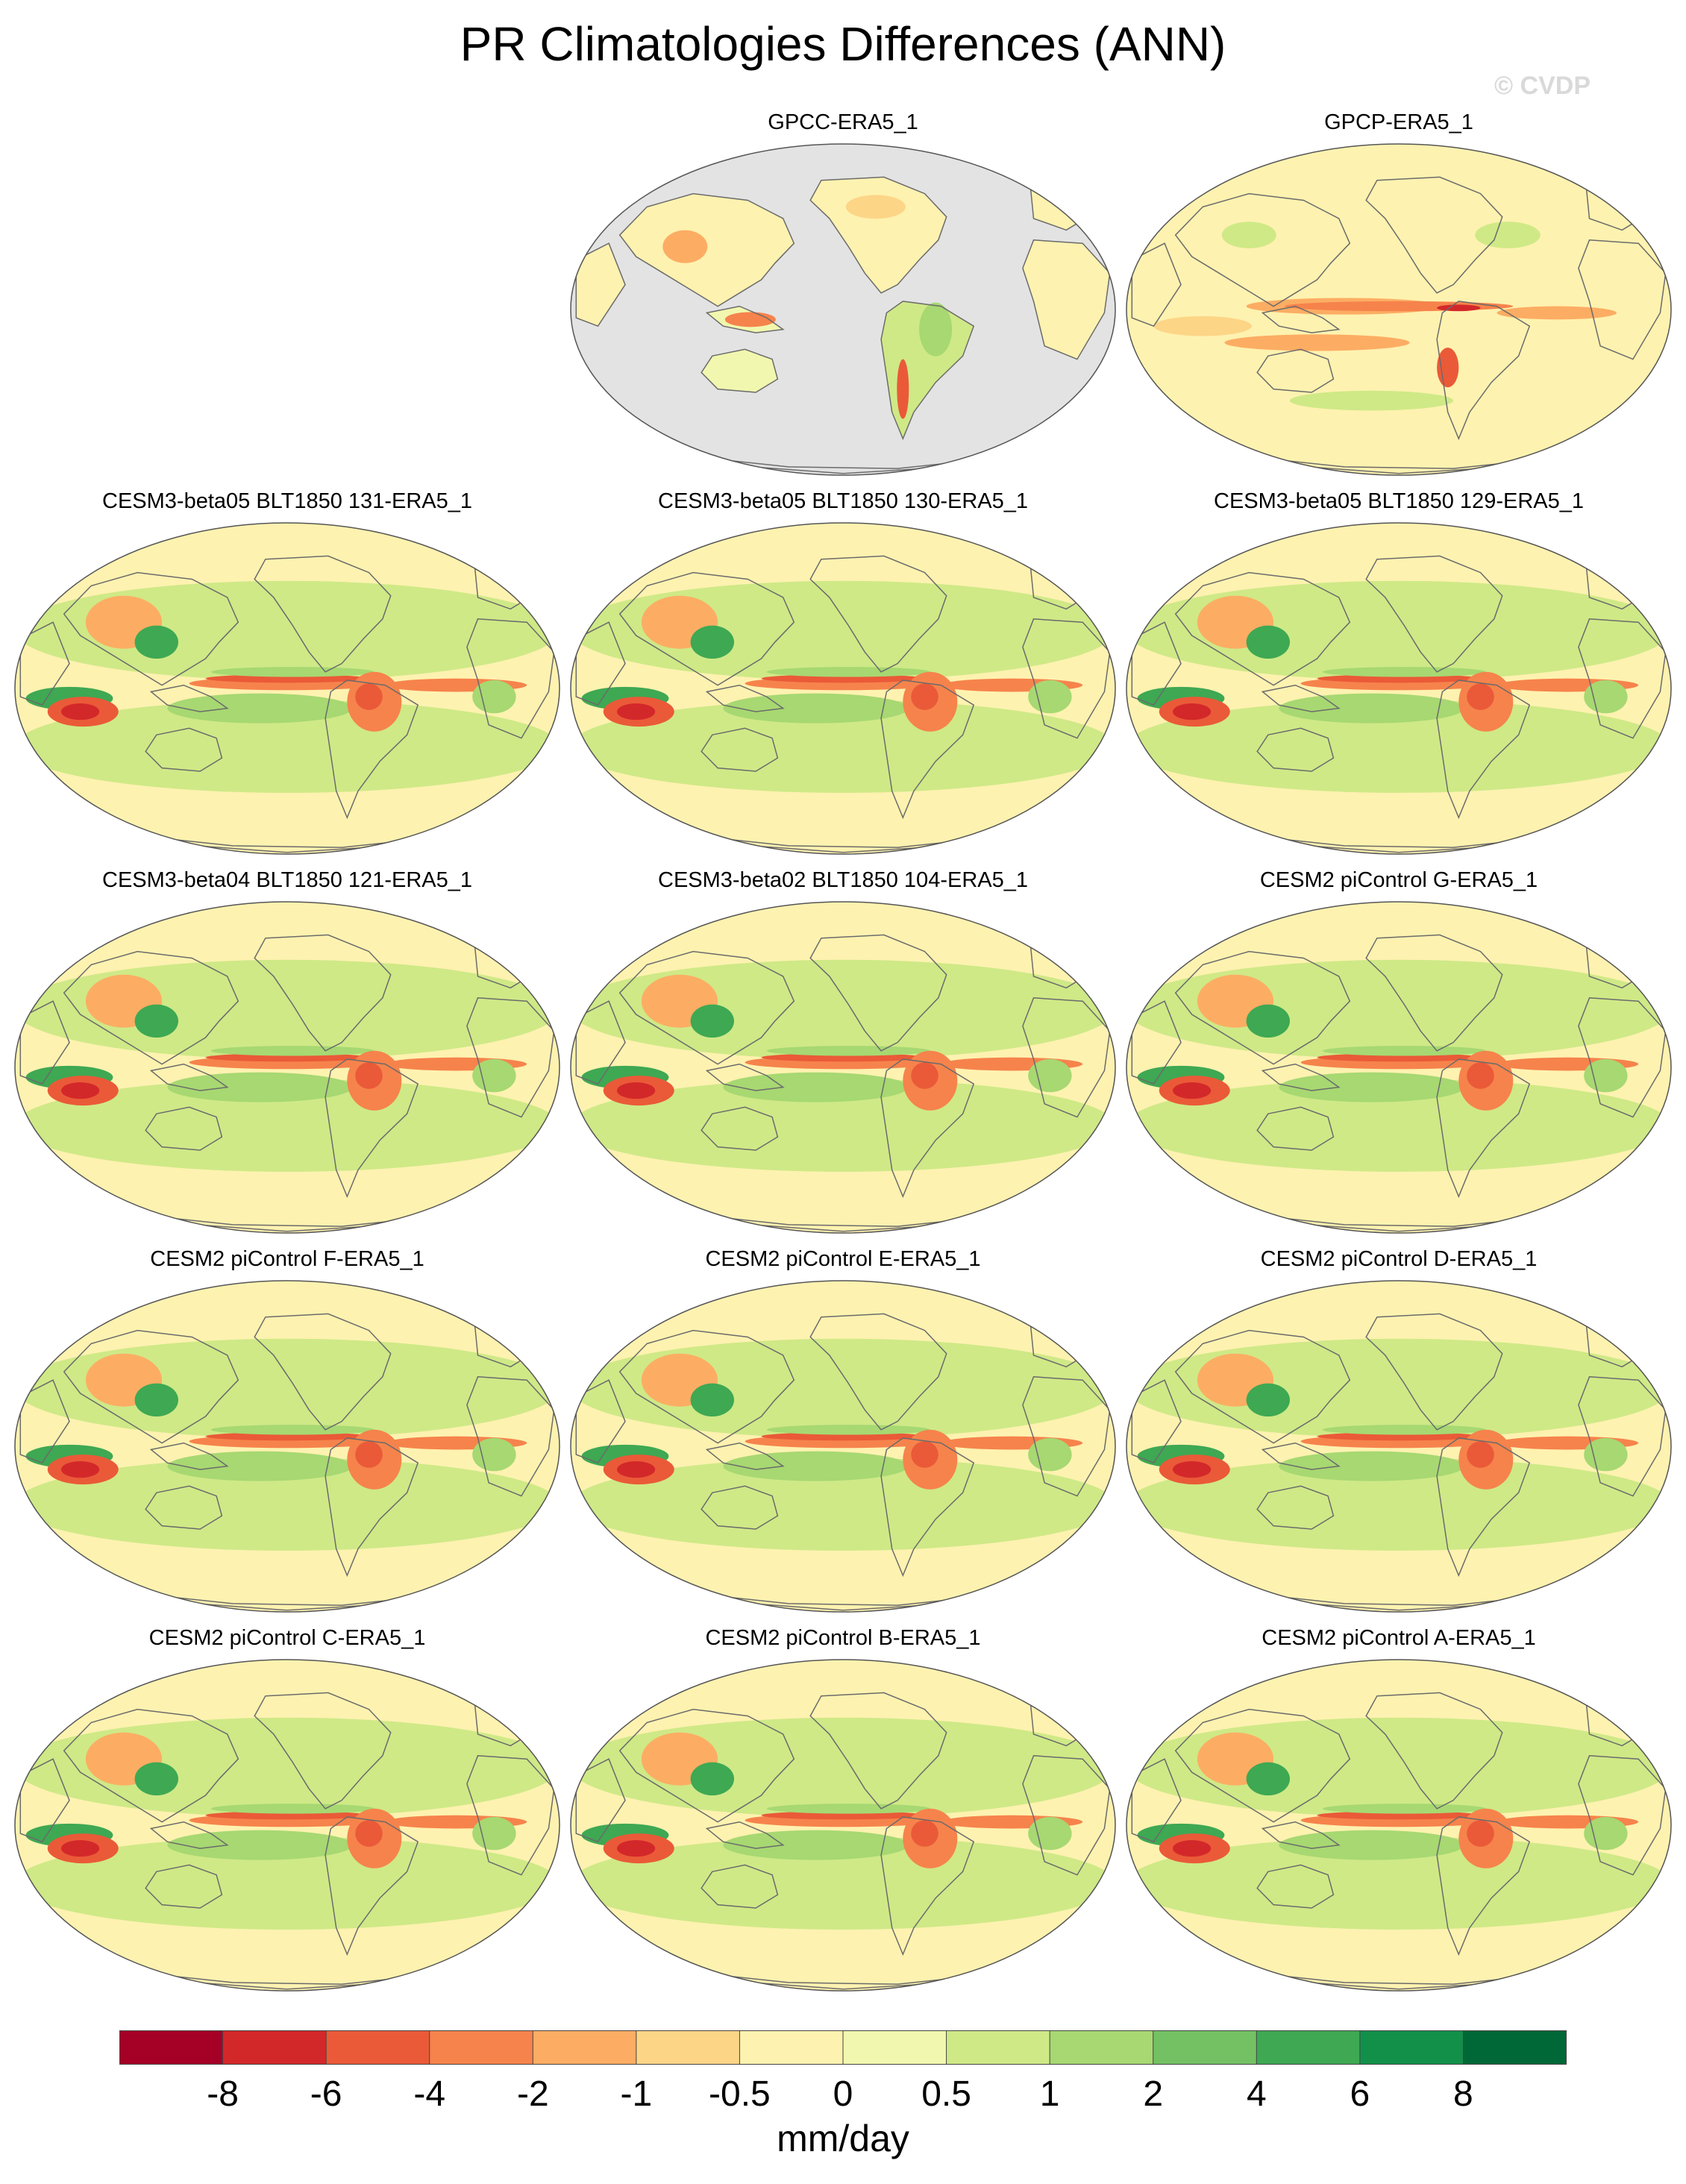  Describe the element at coordinates (287, 1259) in the screenshot. I see `panel-title: CESM2 piControl F-ERA5_1` at that location.